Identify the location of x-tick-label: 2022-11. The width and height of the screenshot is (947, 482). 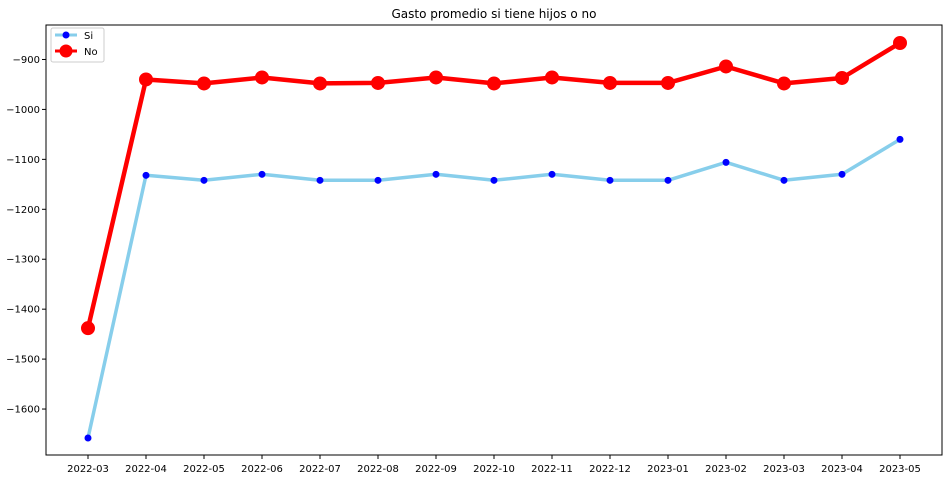
(552, 469).